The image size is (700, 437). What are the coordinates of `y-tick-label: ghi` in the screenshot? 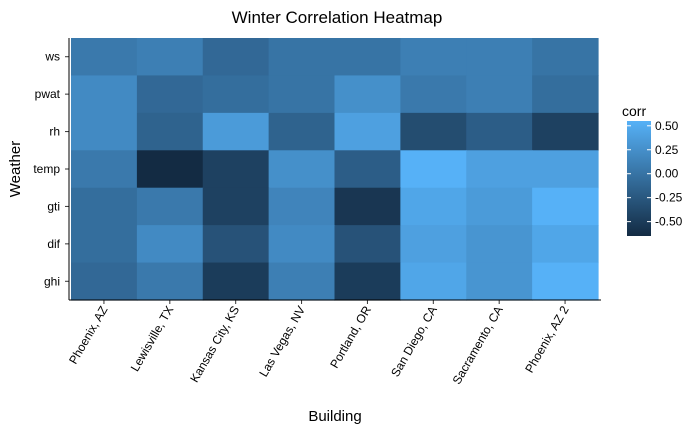 It's located at (52, 281).